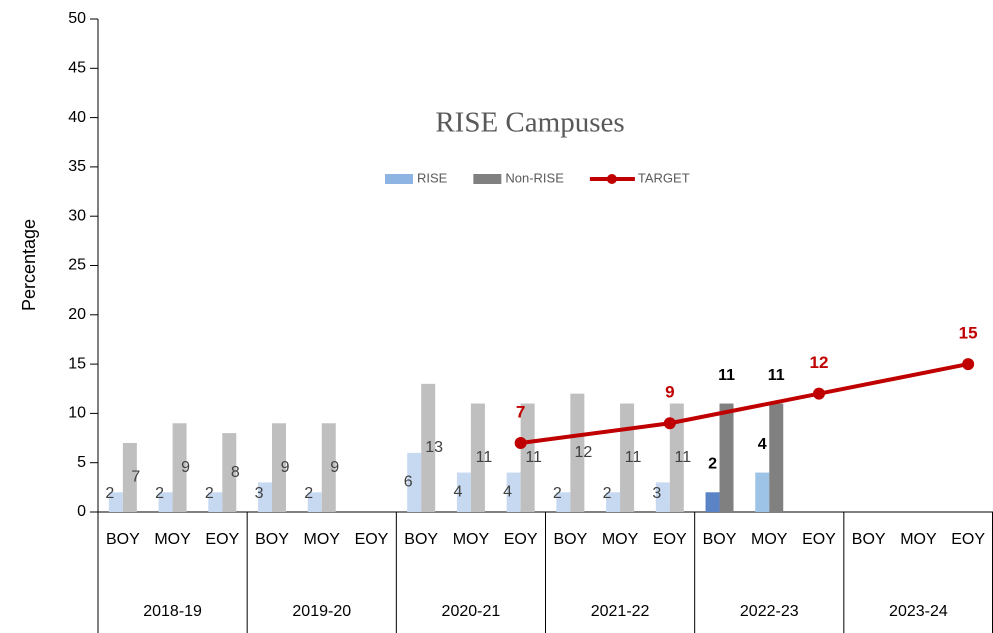 The width and height of the screenshot is (993, 633). I want to click on group-label: 2023-24, so click(918, 611).